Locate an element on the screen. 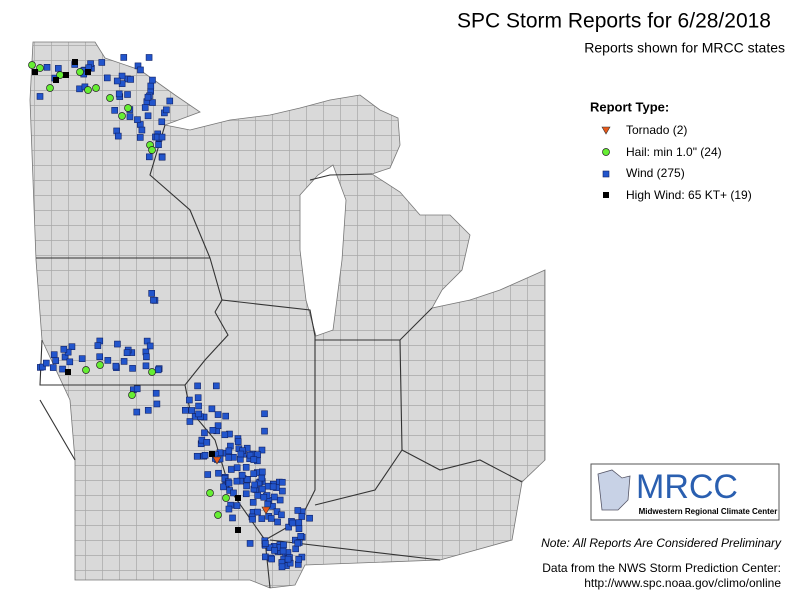 This screenshot has width=800, height=600. title: SPC Storm Reports for 6/28/2018 is located at coordinates (614, 21).